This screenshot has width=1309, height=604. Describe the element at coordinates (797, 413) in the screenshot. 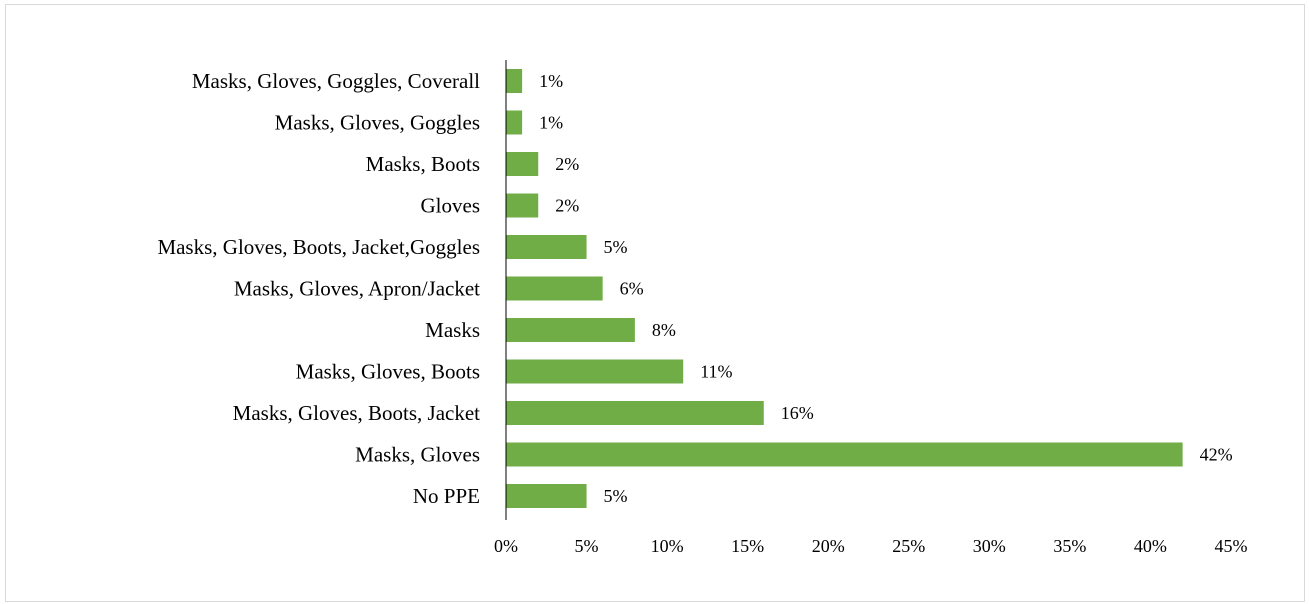

I see `data-label: 16%` at that location.